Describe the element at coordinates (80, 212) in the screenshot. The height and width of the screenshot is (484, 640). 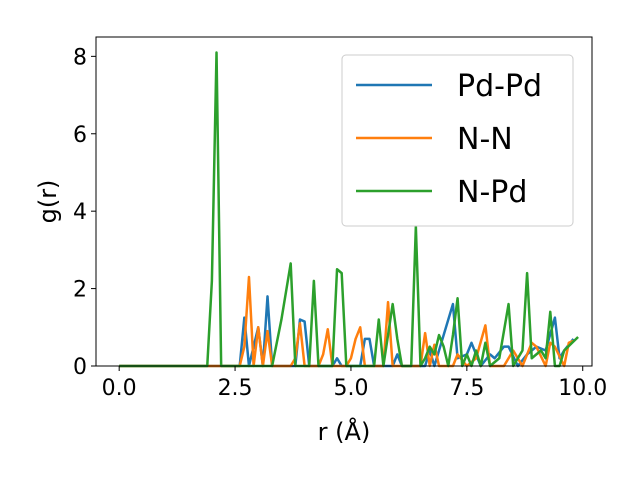
I see `y-tick-label: 4` at that location.